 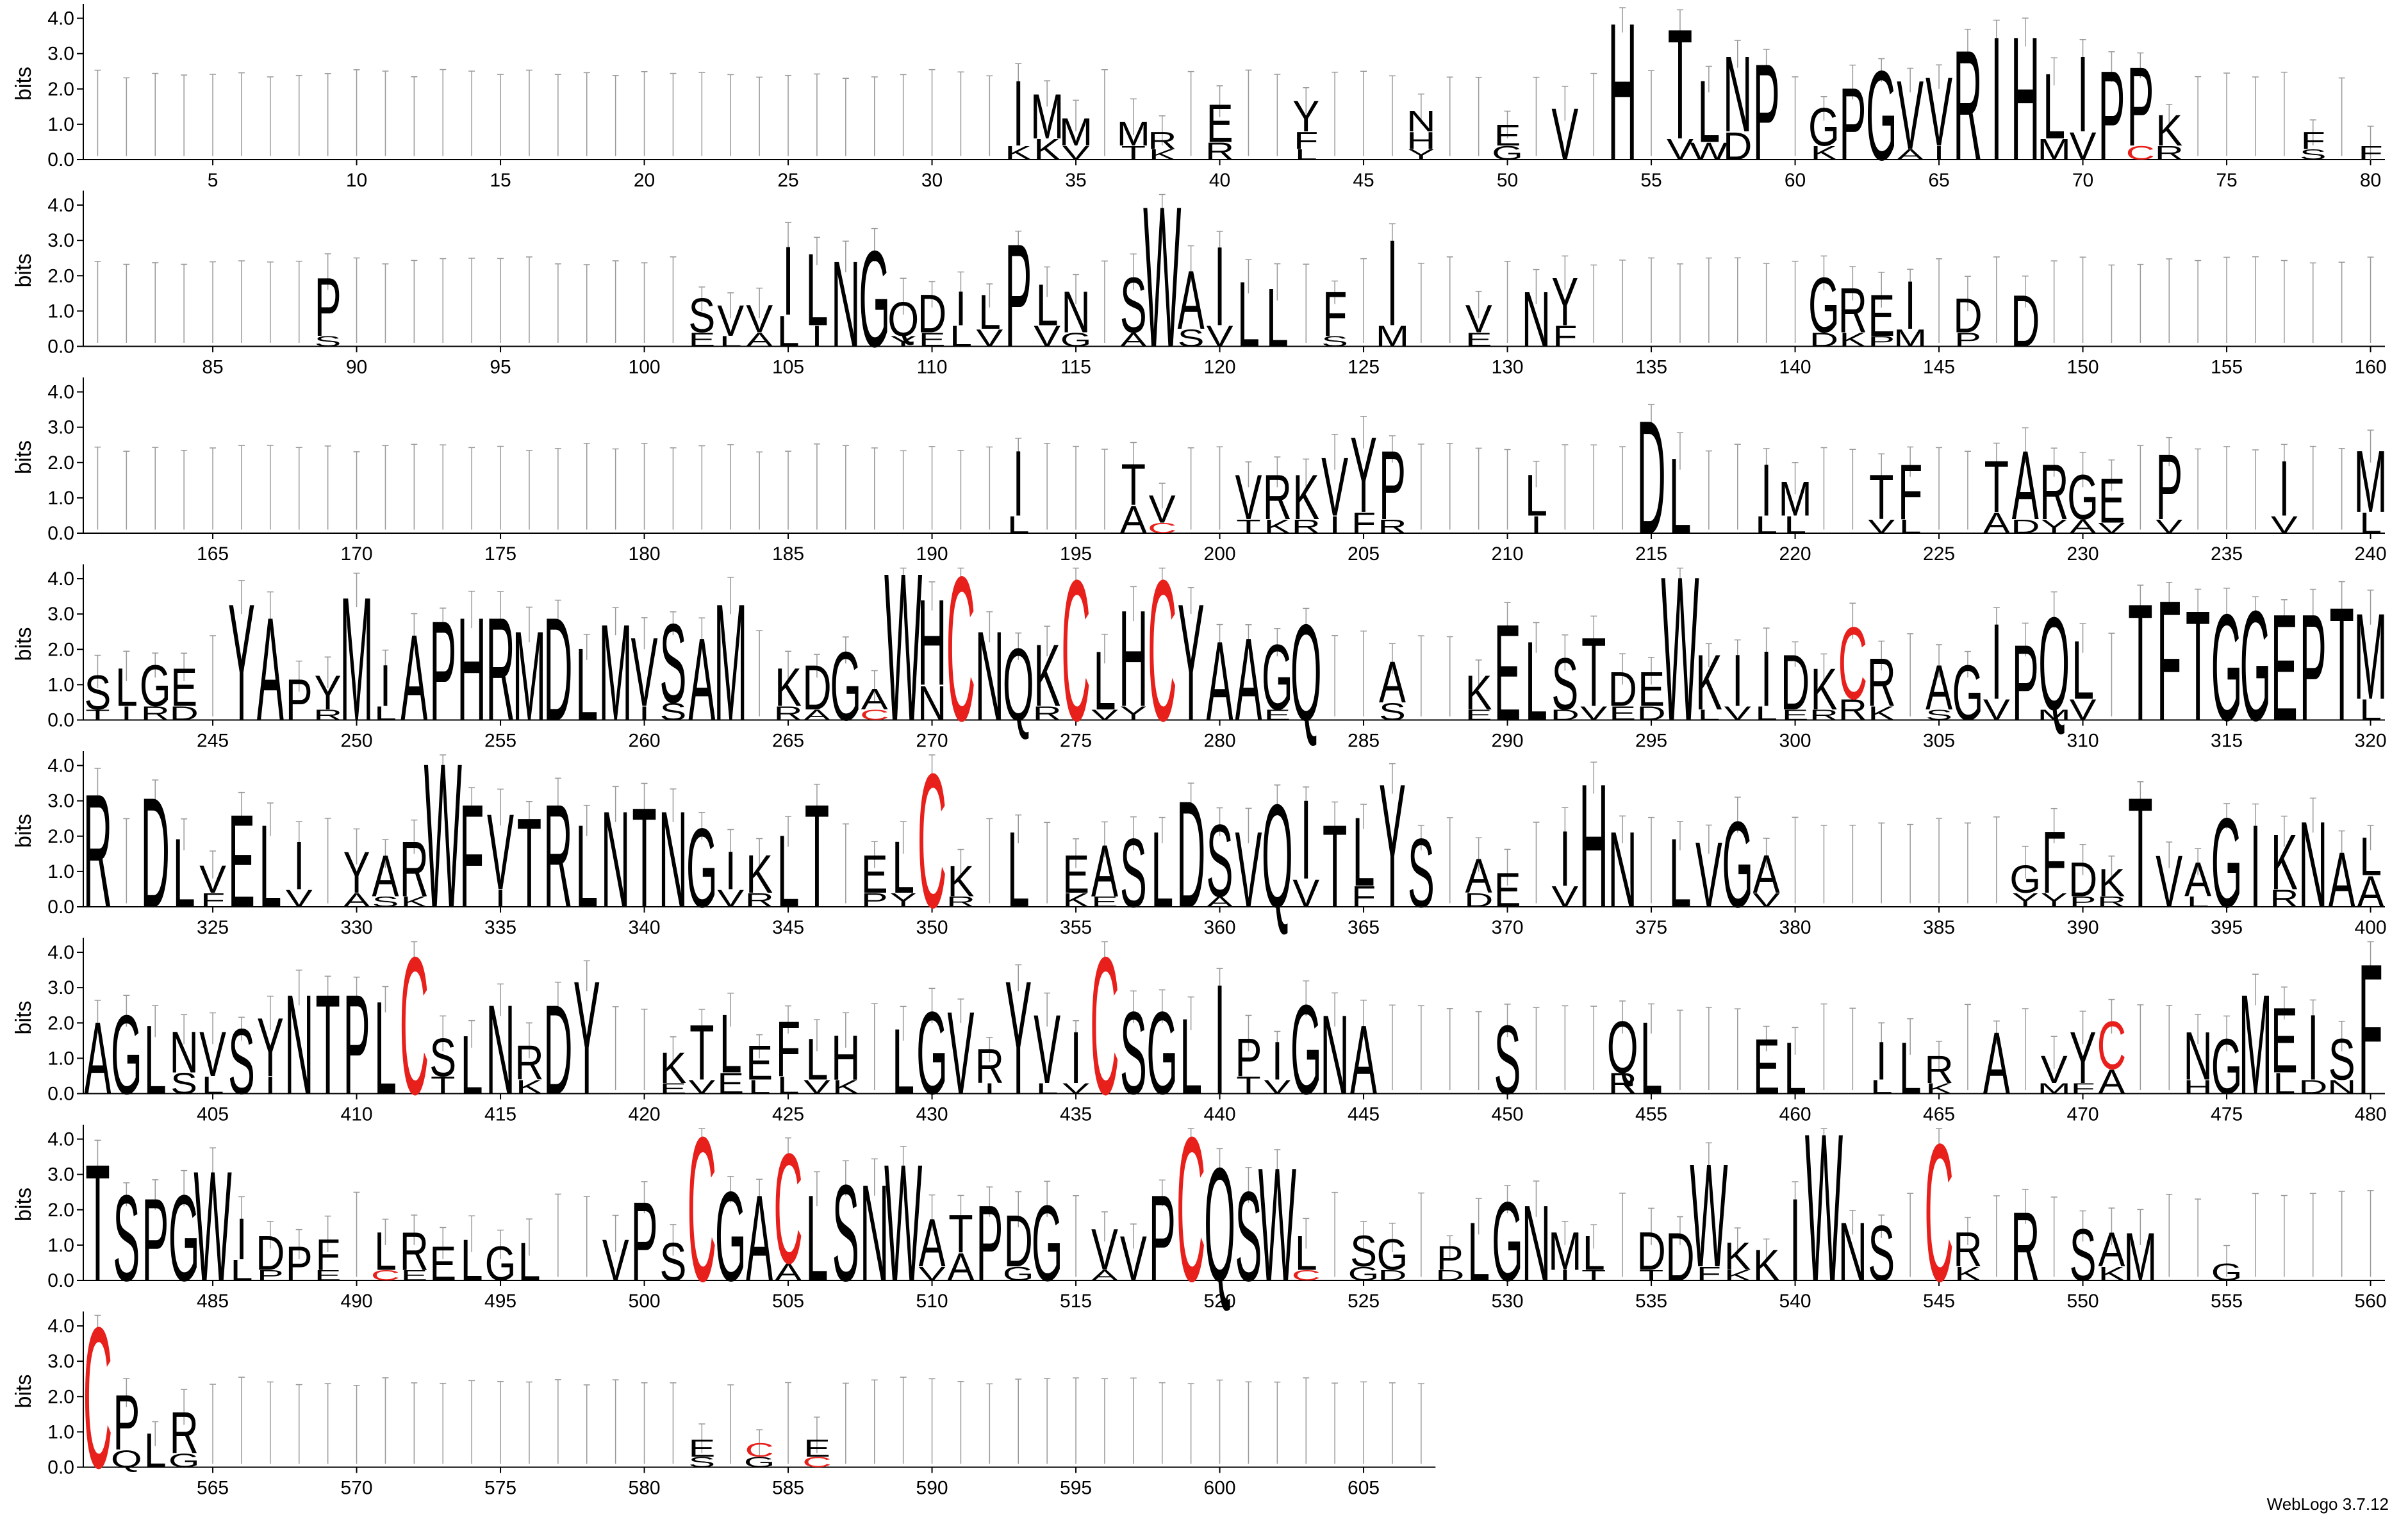 I want to click on x-tick-label: 295, so click(x=1651, y=741).